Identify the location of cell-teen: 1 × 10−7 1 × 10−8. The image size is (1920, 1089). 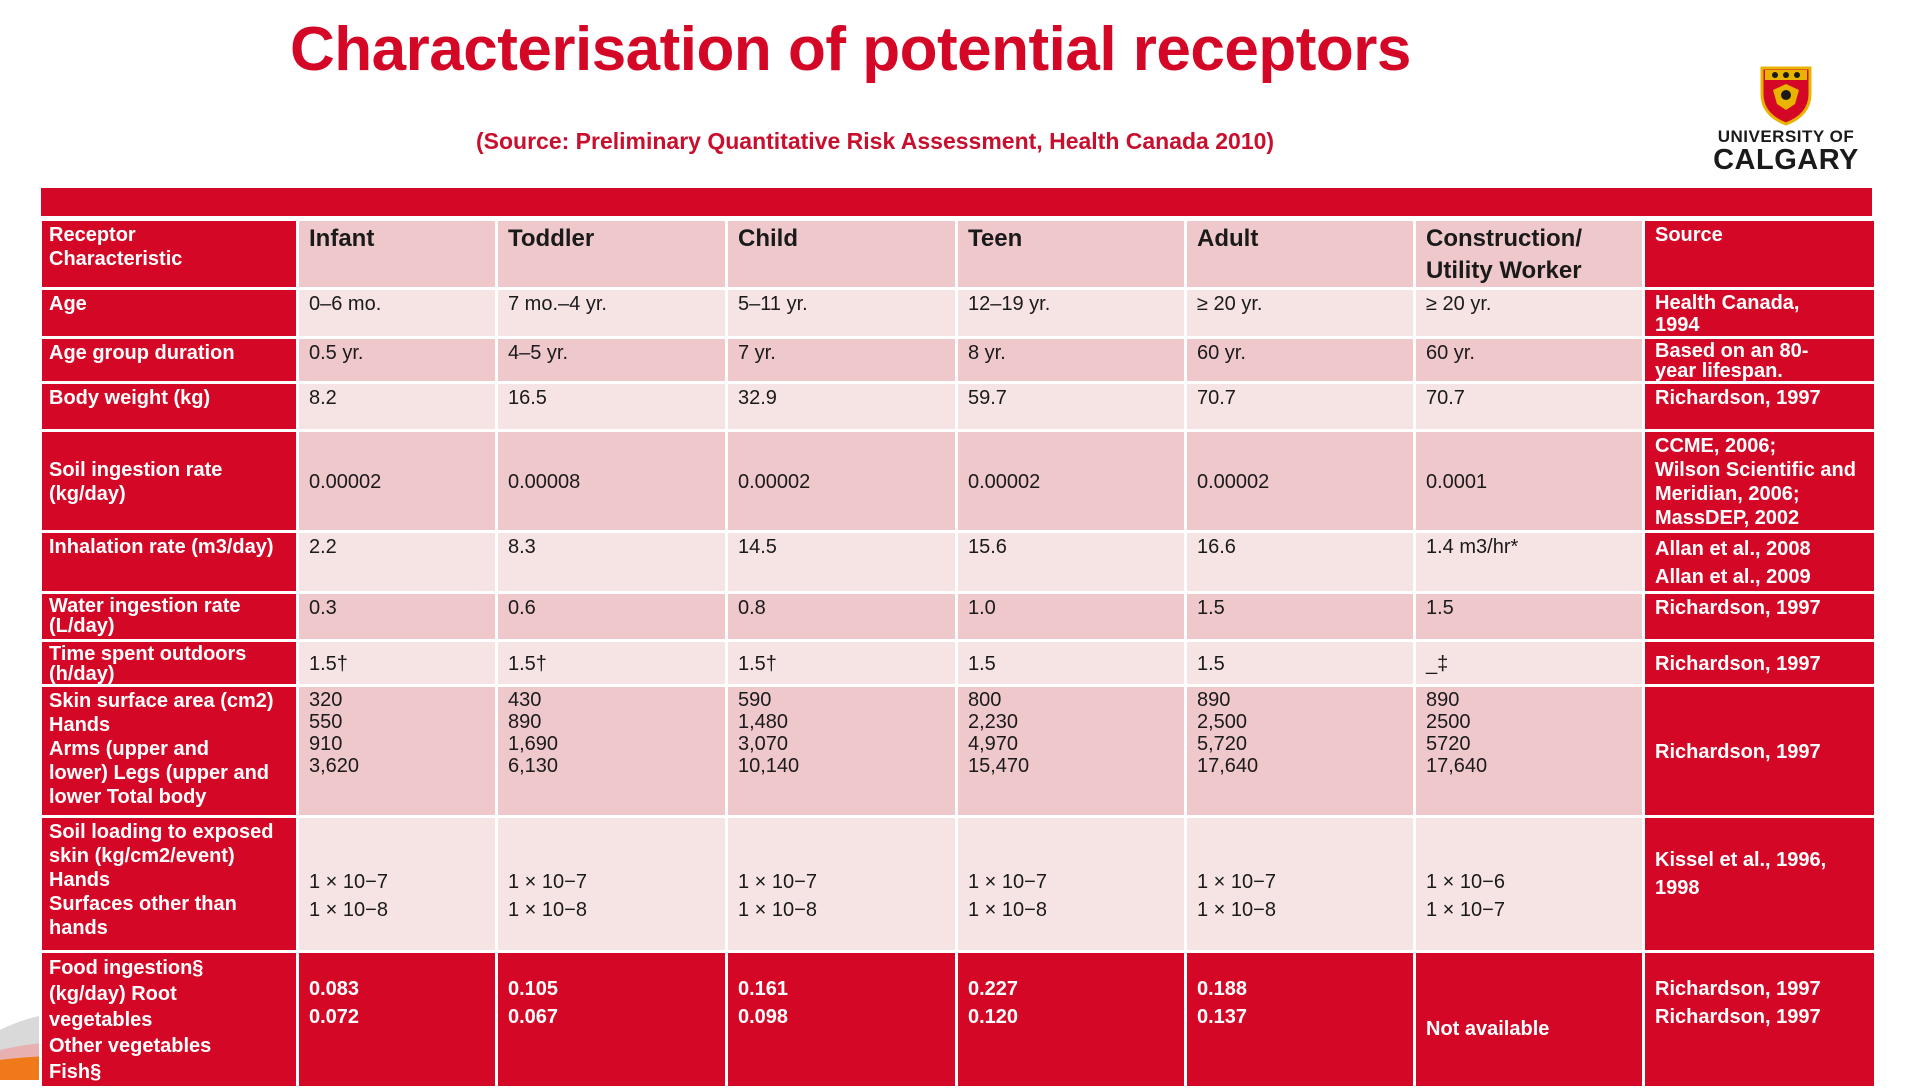
(1071, 884).